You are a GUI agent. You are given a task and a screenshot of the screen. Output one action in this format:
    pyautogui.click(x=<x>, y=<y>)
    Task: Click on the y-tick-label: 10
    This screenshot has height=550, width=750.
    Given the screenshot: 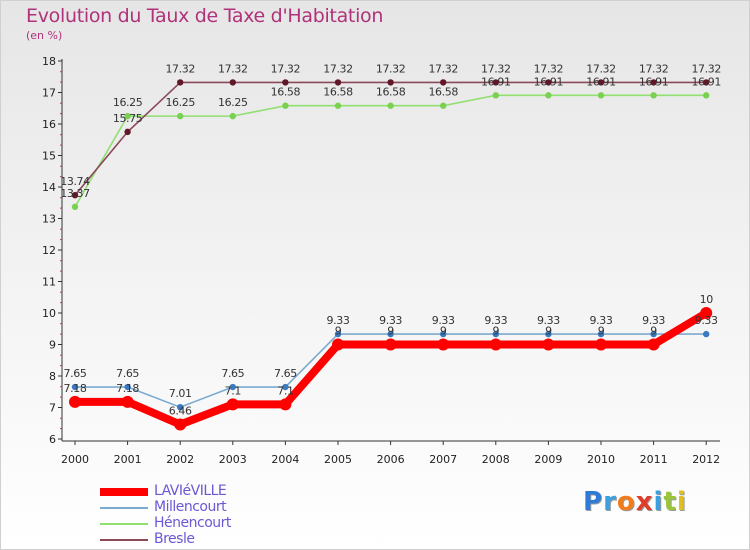 What is the action you would take?
    pyautogui.click(x=49, y=313)
    